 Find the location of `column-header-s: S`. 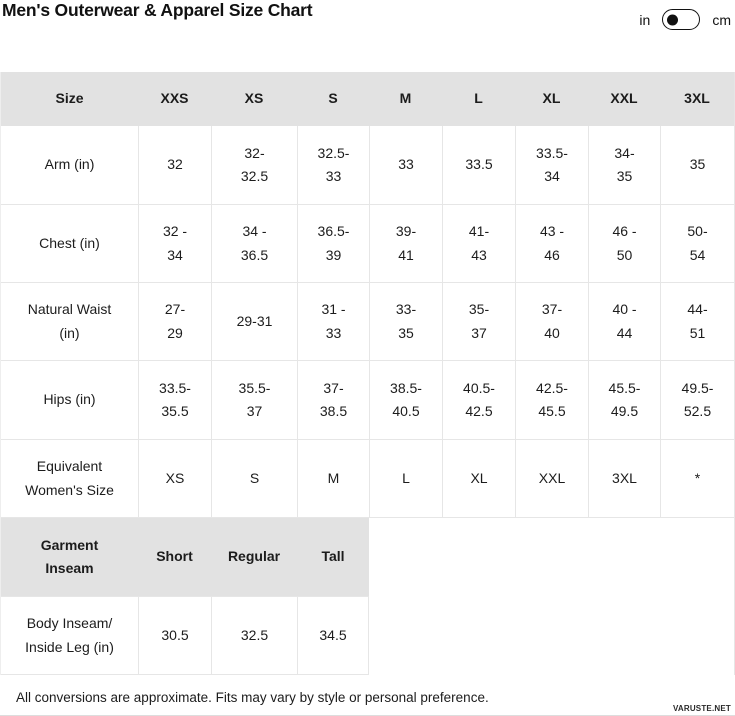

column-header-s: S is located at coordinates (333, 99).